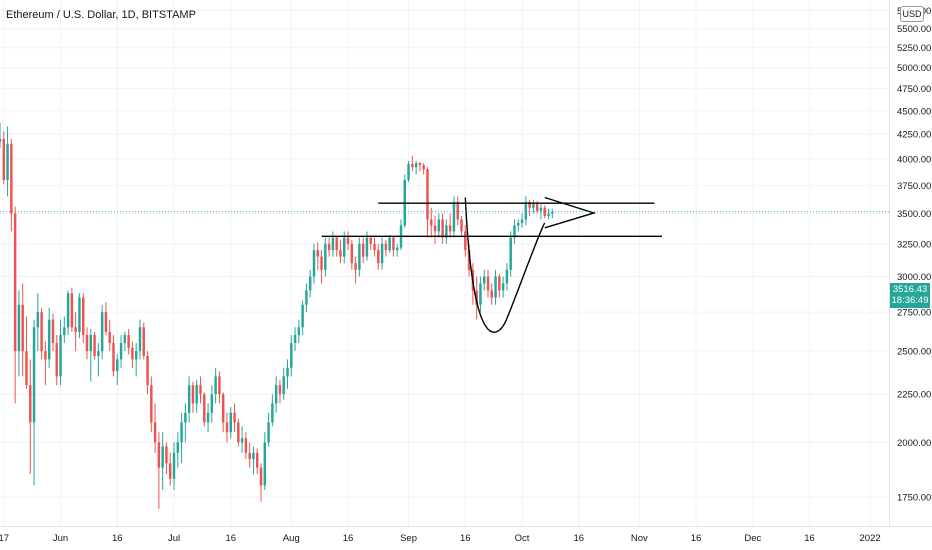  I want to click on currency-button: USD, so click(912, 14).